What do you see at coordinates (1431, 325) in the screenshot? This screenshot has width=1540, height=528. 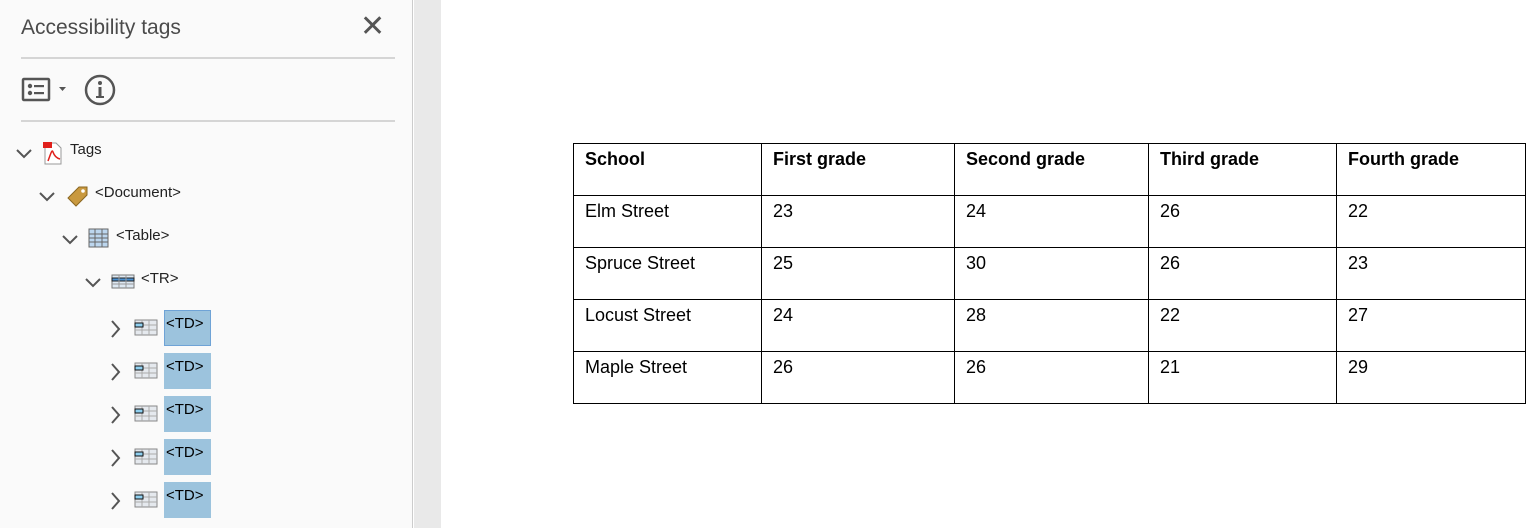 I see `table-cell: 27` at bounding box center [1431, 325].